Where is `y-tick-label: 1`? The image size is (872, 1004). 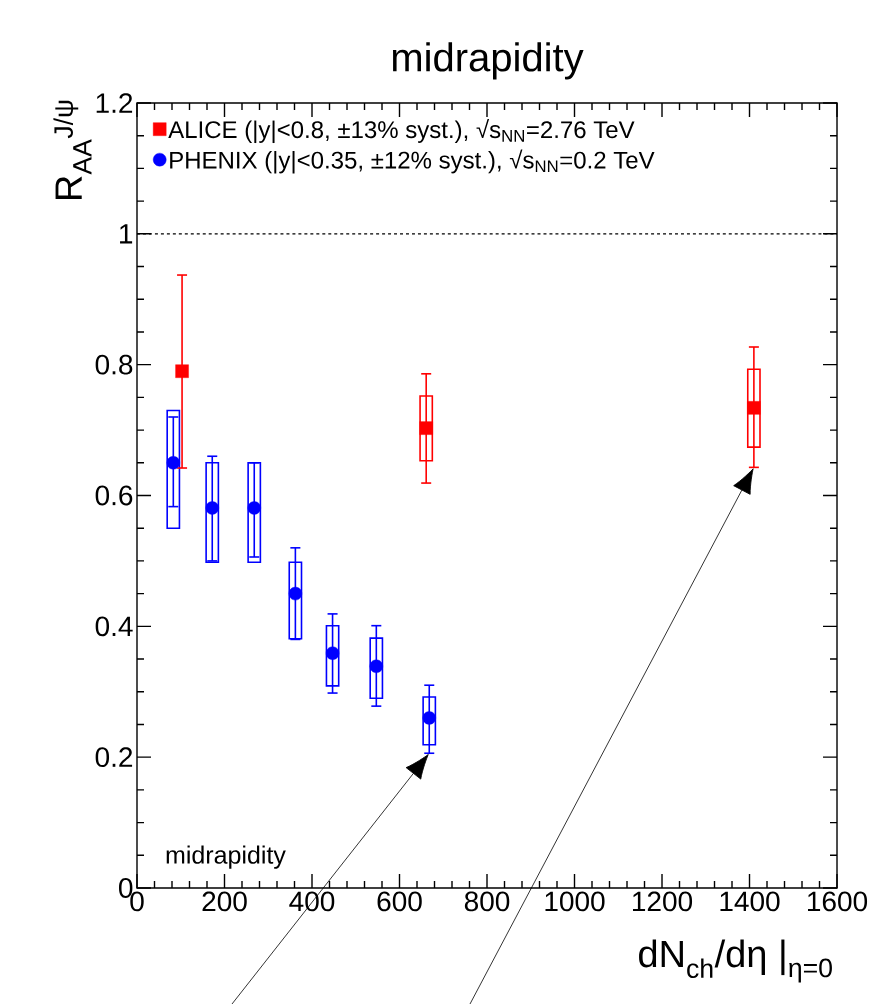 y-tick-label: 1 is located at coordinates (126, 234).